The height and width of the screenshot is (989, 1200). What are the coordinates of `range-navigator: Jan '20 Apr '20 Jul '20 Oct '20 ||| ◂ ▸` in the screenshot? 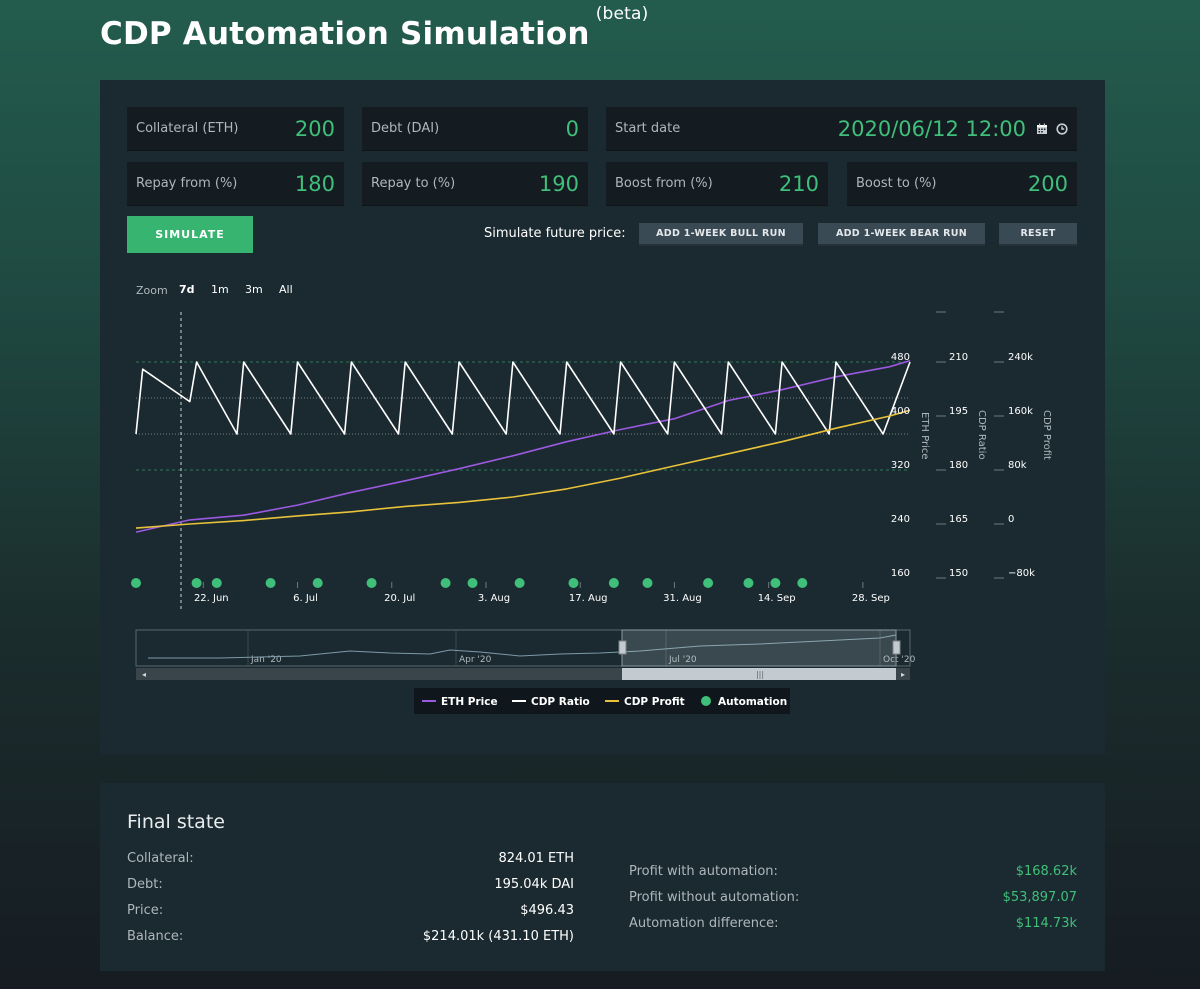 It's located at (525, 654).